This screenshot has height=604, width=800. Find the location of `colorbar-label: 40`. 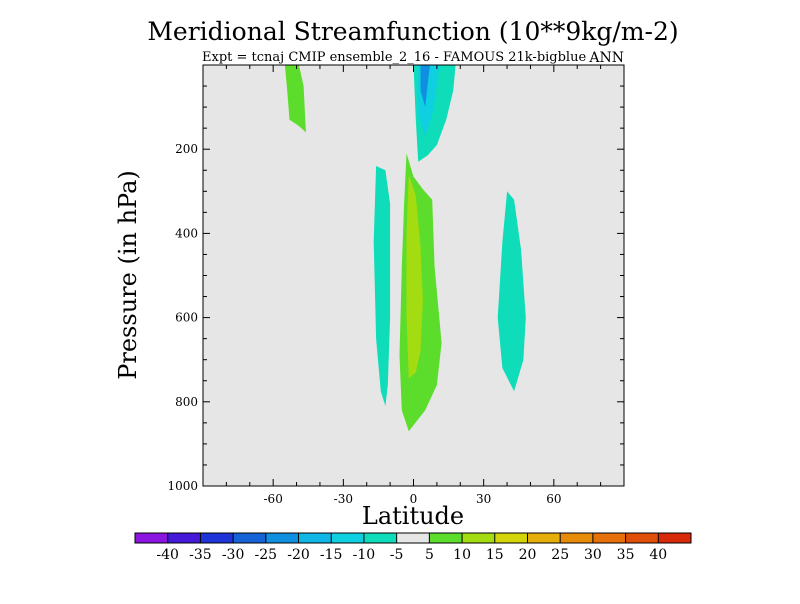

colorbar-label: 40 is located at coordinates (658, 555).